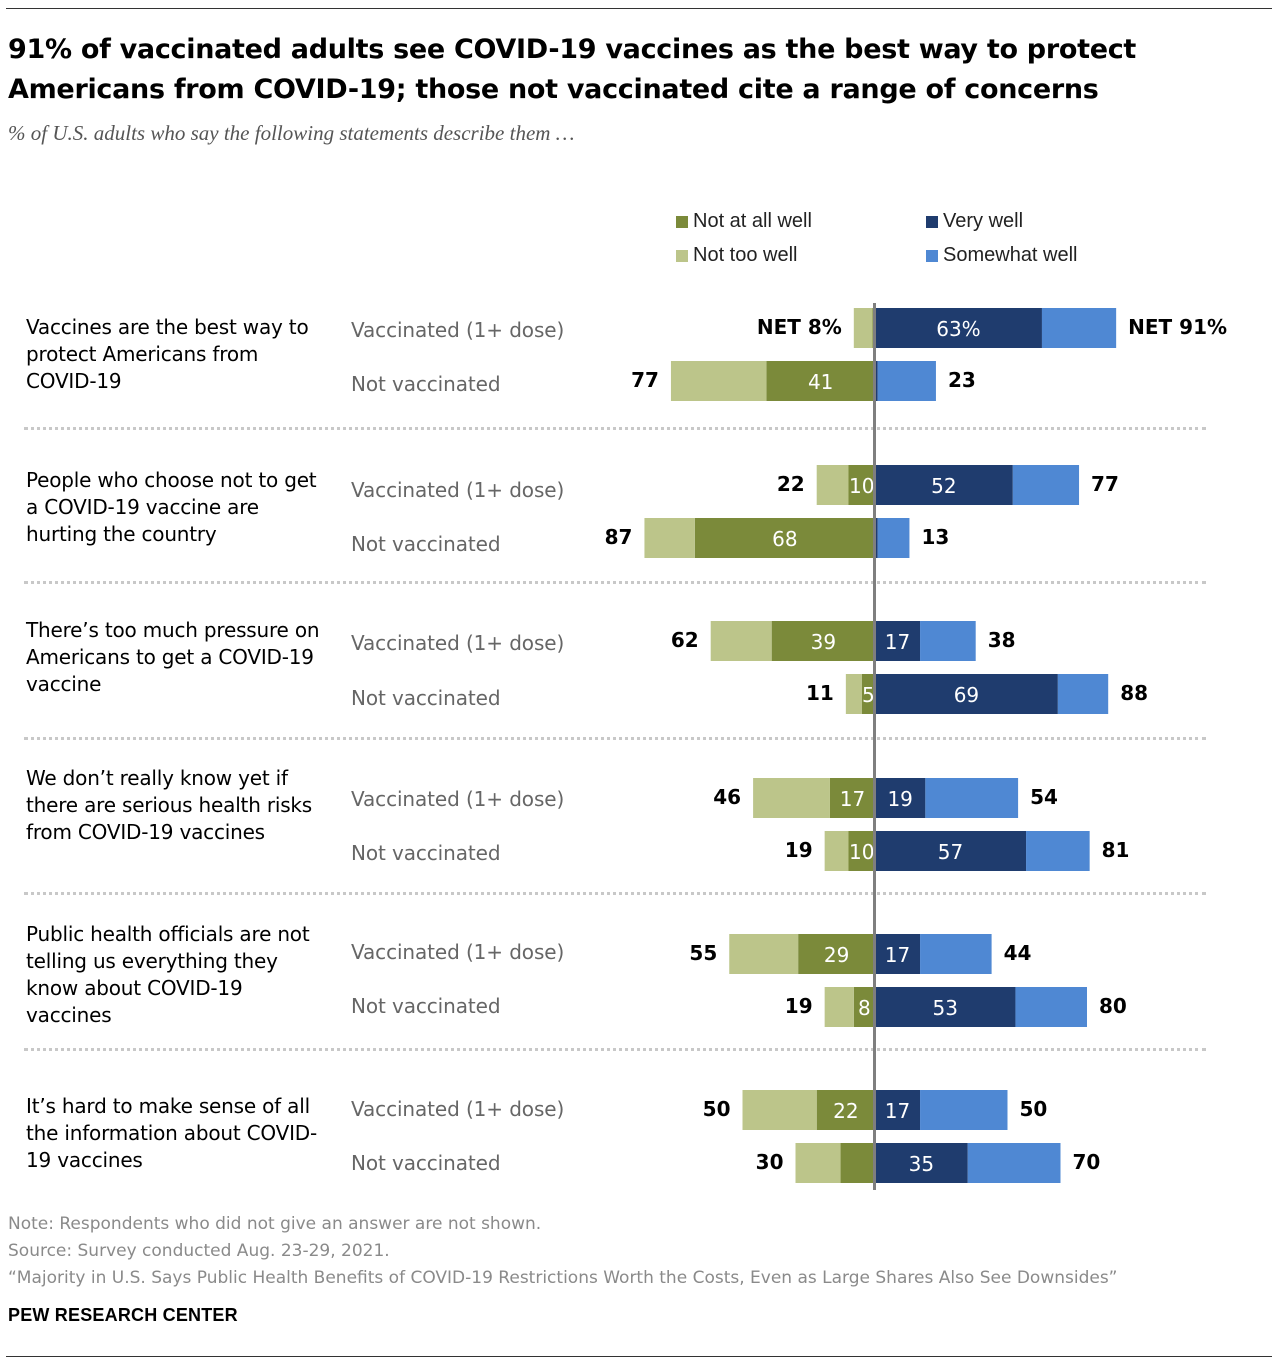  What do you see at coordinates (703, 953) in the screenshot?
I see `data-label-net-negative: 55` at bounding box center [703, 953].